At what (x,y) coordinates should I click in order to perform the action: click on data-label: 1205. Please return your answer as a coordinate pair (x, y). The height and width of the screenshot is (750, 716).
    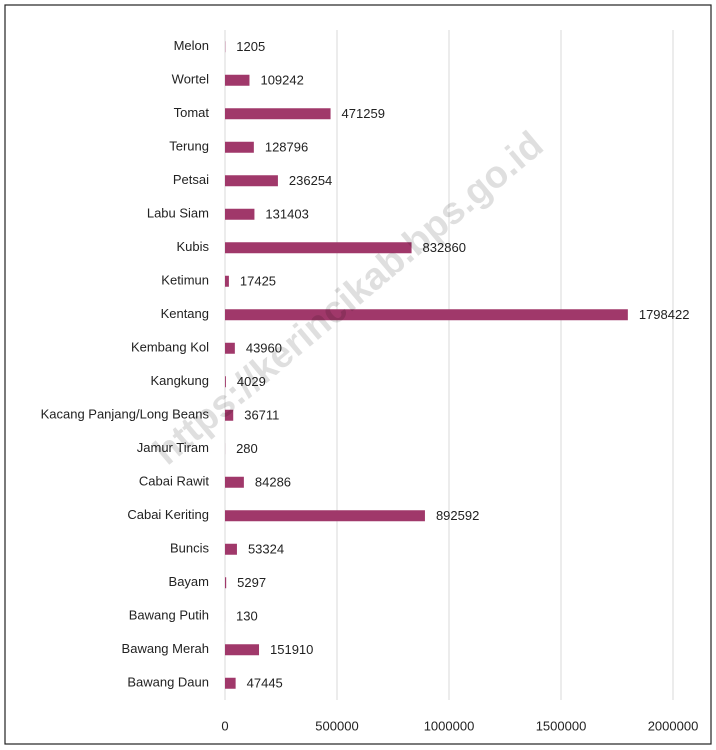
    Looking at the image, I should click on (250, 46).